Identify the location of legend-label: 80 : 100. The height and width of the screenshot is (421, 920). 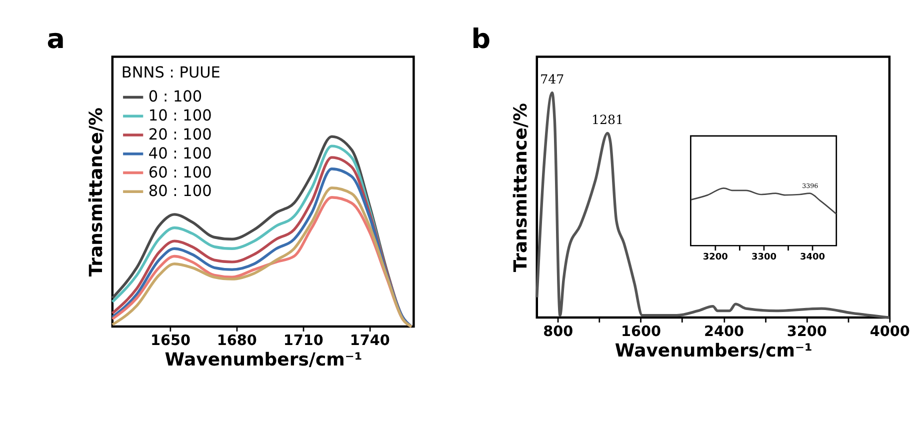
(180, 191).